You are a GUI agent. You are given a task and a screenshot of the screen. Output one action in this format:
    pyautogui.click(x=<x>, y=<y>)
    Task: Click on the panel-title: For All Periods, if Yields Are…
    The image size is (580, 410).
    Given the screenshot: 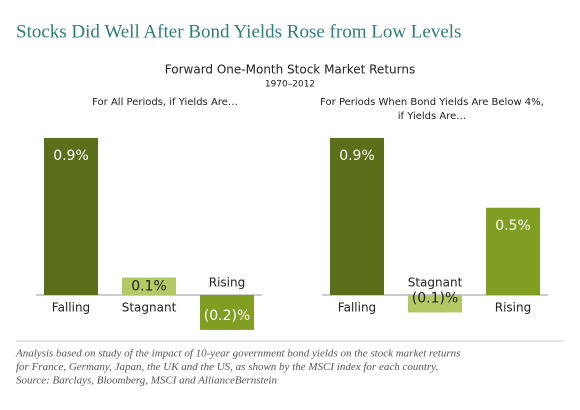 What is the action you would take?
    pyautogui.click(x=165, y=102)
    